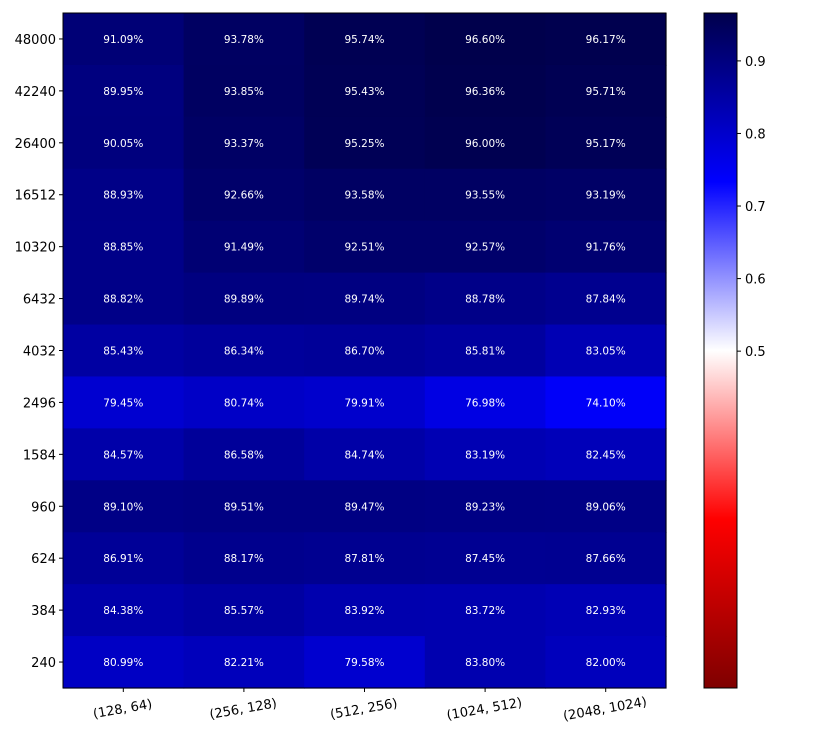  I want to click on cell-value-label: 82.45%, so click(606, 455).